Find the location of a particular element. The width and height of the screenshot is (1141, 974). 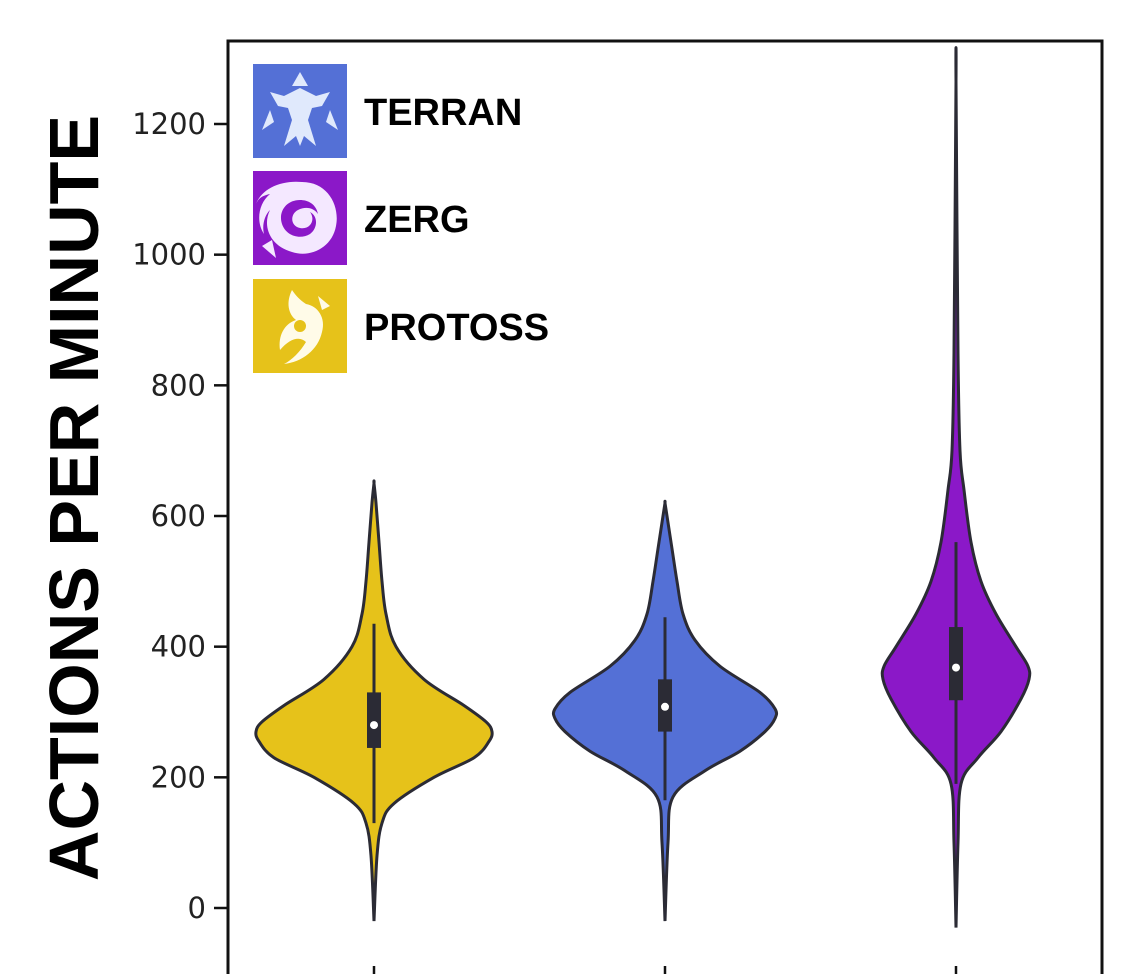

y-tick-label: 400 is located at coordinates (178, 647).